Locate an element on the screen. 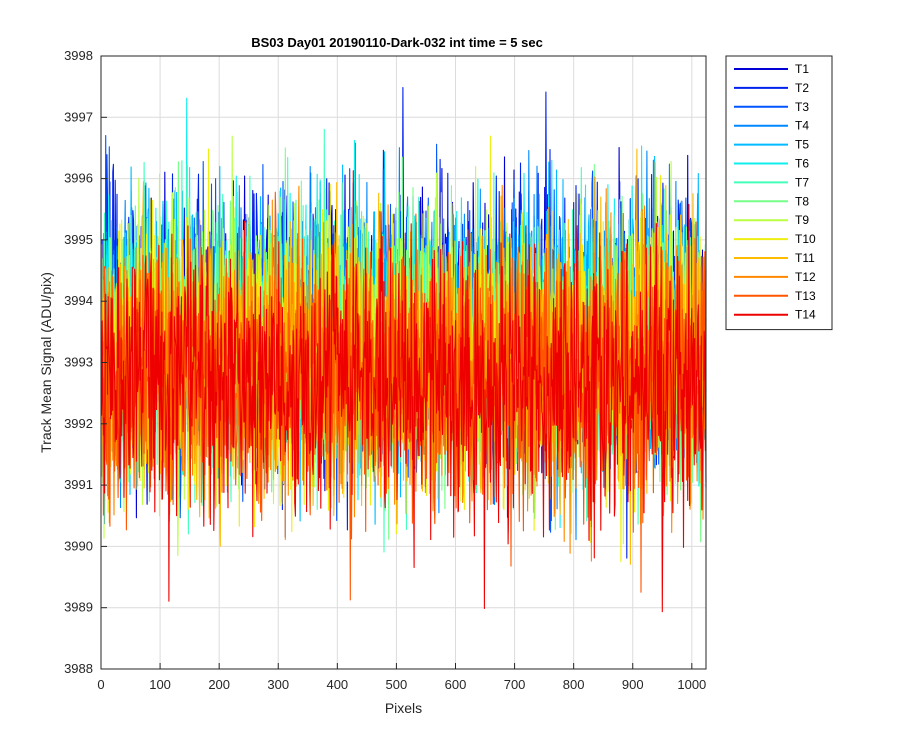 This screenshot has width=900, height=750. legend-label: T7 is located at coordinates (802, 182).